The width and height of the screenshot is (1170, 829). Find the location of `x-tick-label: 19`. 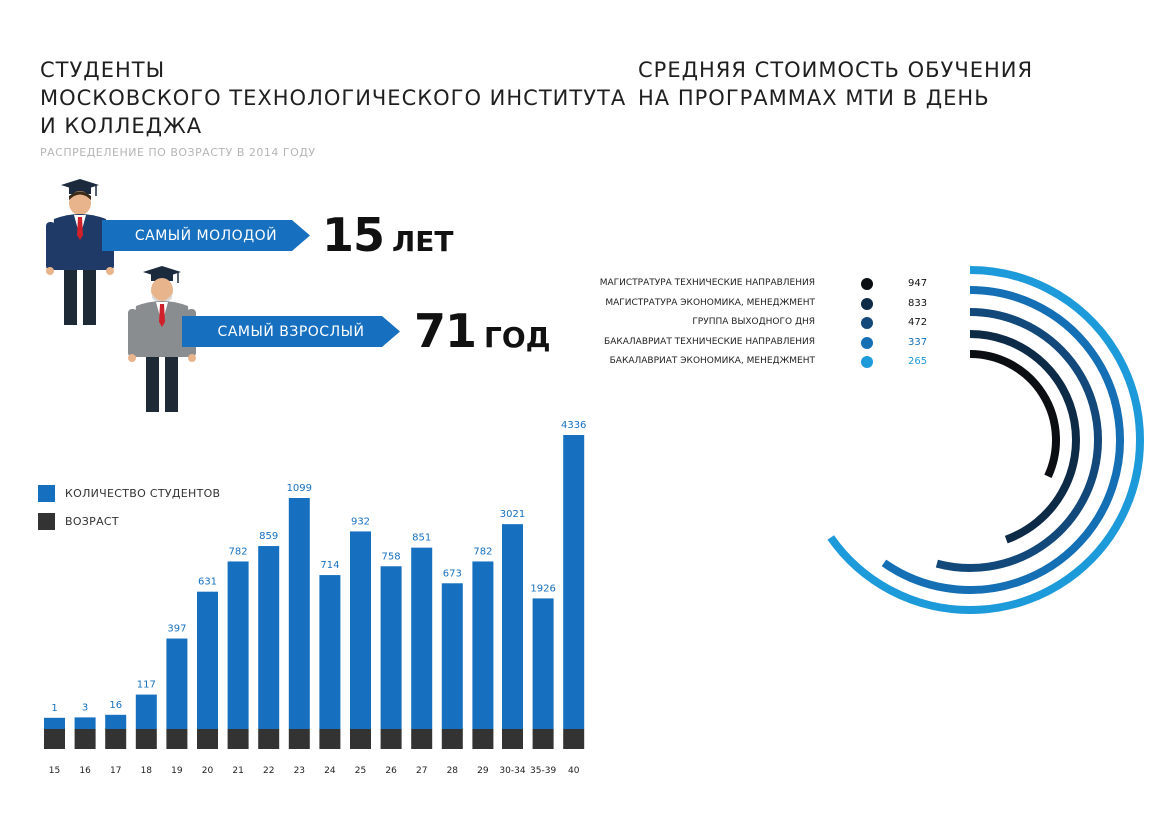

x-tick-label: 19 is located at coordinates (177, 771).